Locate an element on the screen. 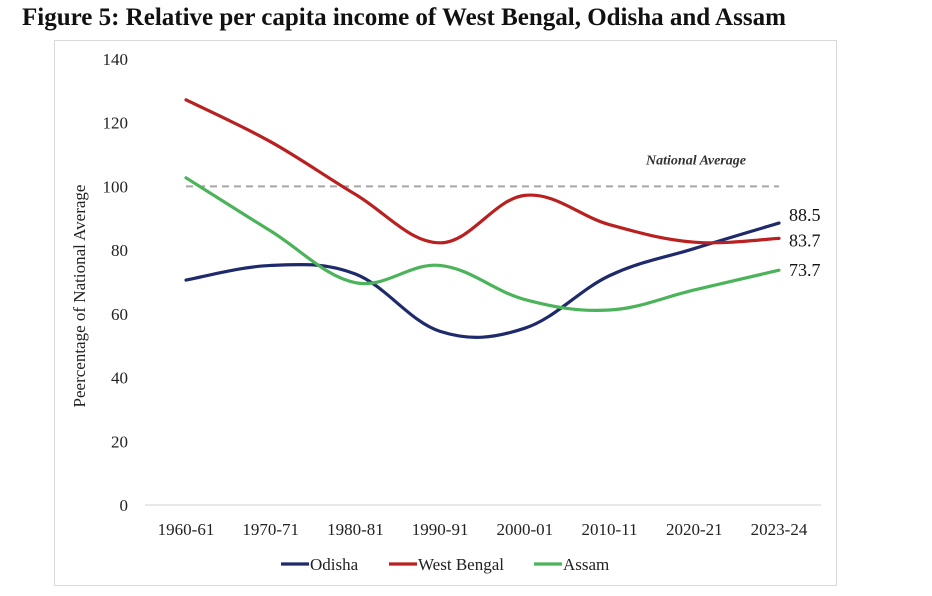  x-tick-label: 2023-24 is located at coordinates (779, 529).